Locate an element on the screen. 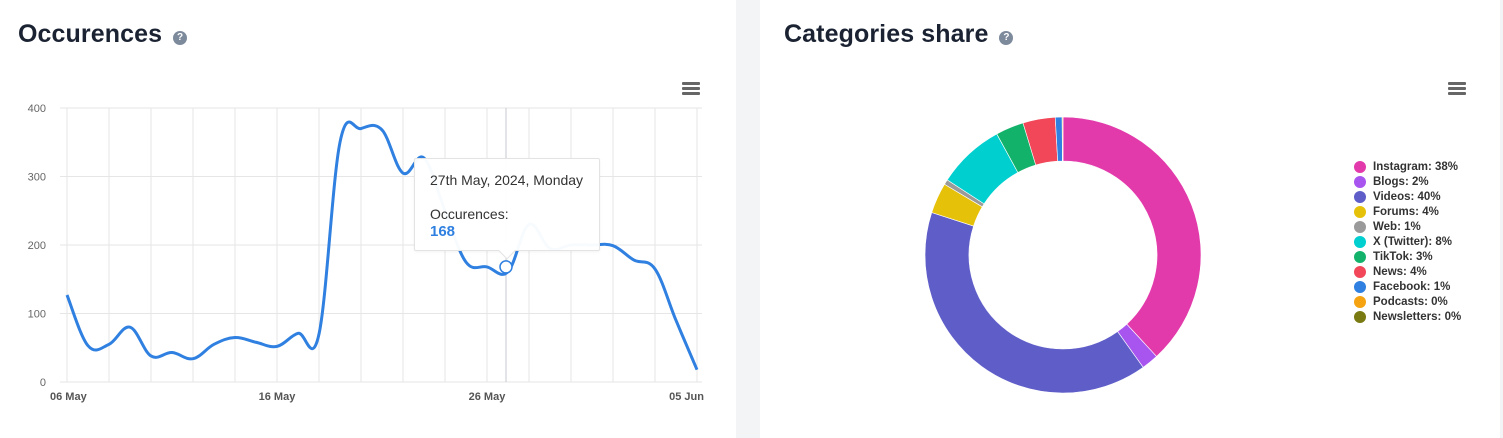  y-axis-tick-label: 400 is located at coordinates (37, 109).